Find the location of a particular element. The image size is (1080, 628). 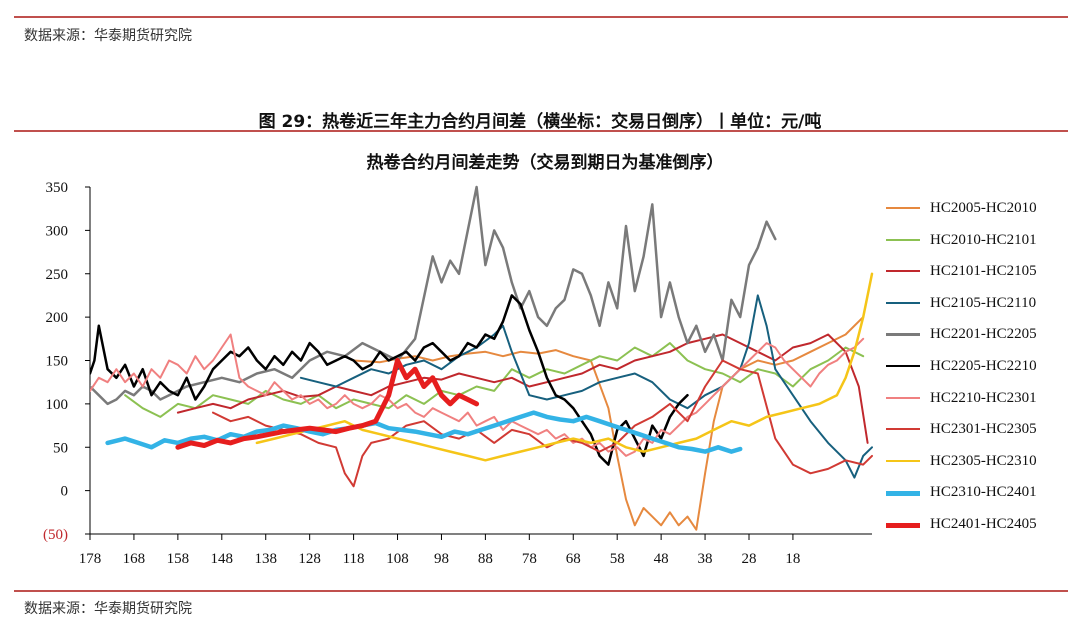

x-tick-label: 18 is located at coordinates (792, 559).